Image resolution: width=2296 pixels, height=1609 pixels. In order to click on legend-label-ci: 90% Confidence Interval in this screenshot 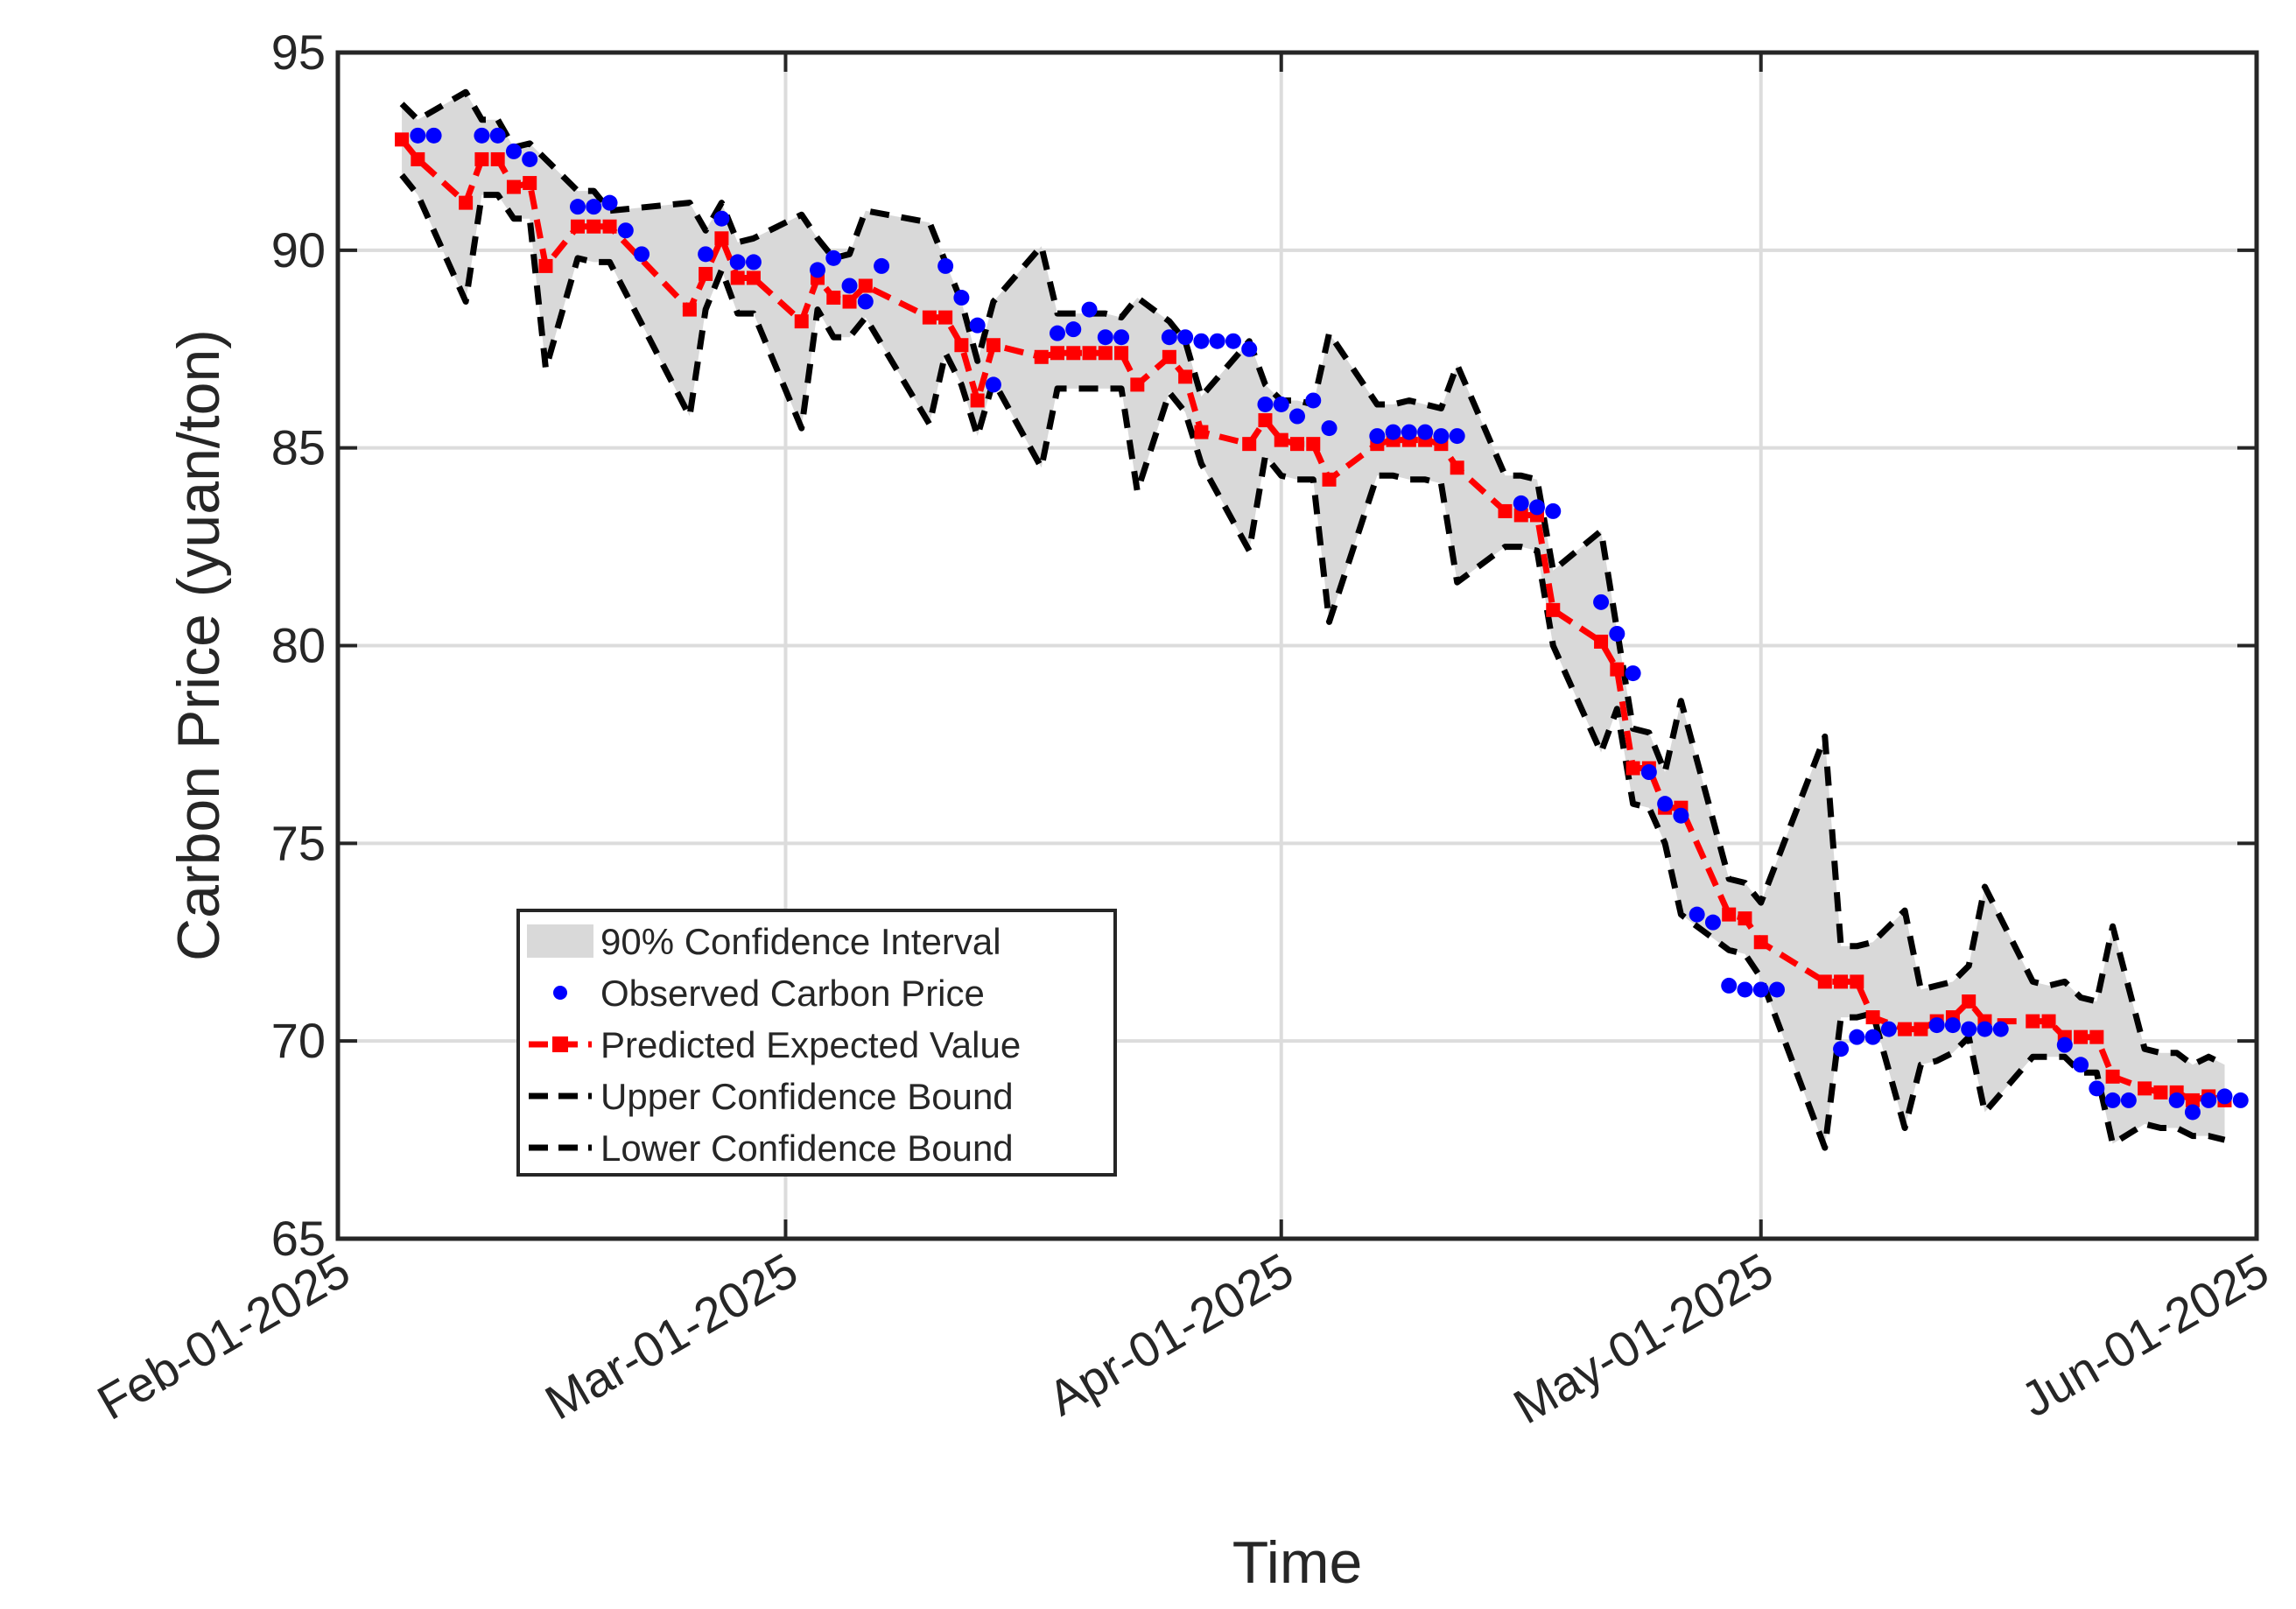, I will do `click(801, 942)`.